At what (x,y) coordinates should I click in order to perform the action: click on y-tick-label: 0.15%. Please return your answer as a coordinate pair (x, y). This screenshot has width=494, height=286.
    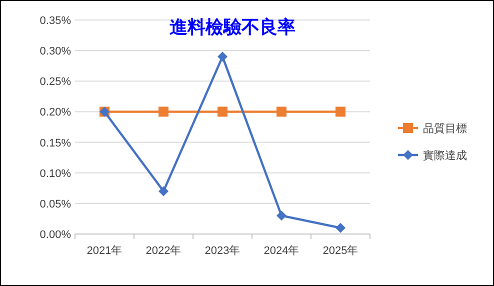
    Looking at the image, I should click on (56, 143).